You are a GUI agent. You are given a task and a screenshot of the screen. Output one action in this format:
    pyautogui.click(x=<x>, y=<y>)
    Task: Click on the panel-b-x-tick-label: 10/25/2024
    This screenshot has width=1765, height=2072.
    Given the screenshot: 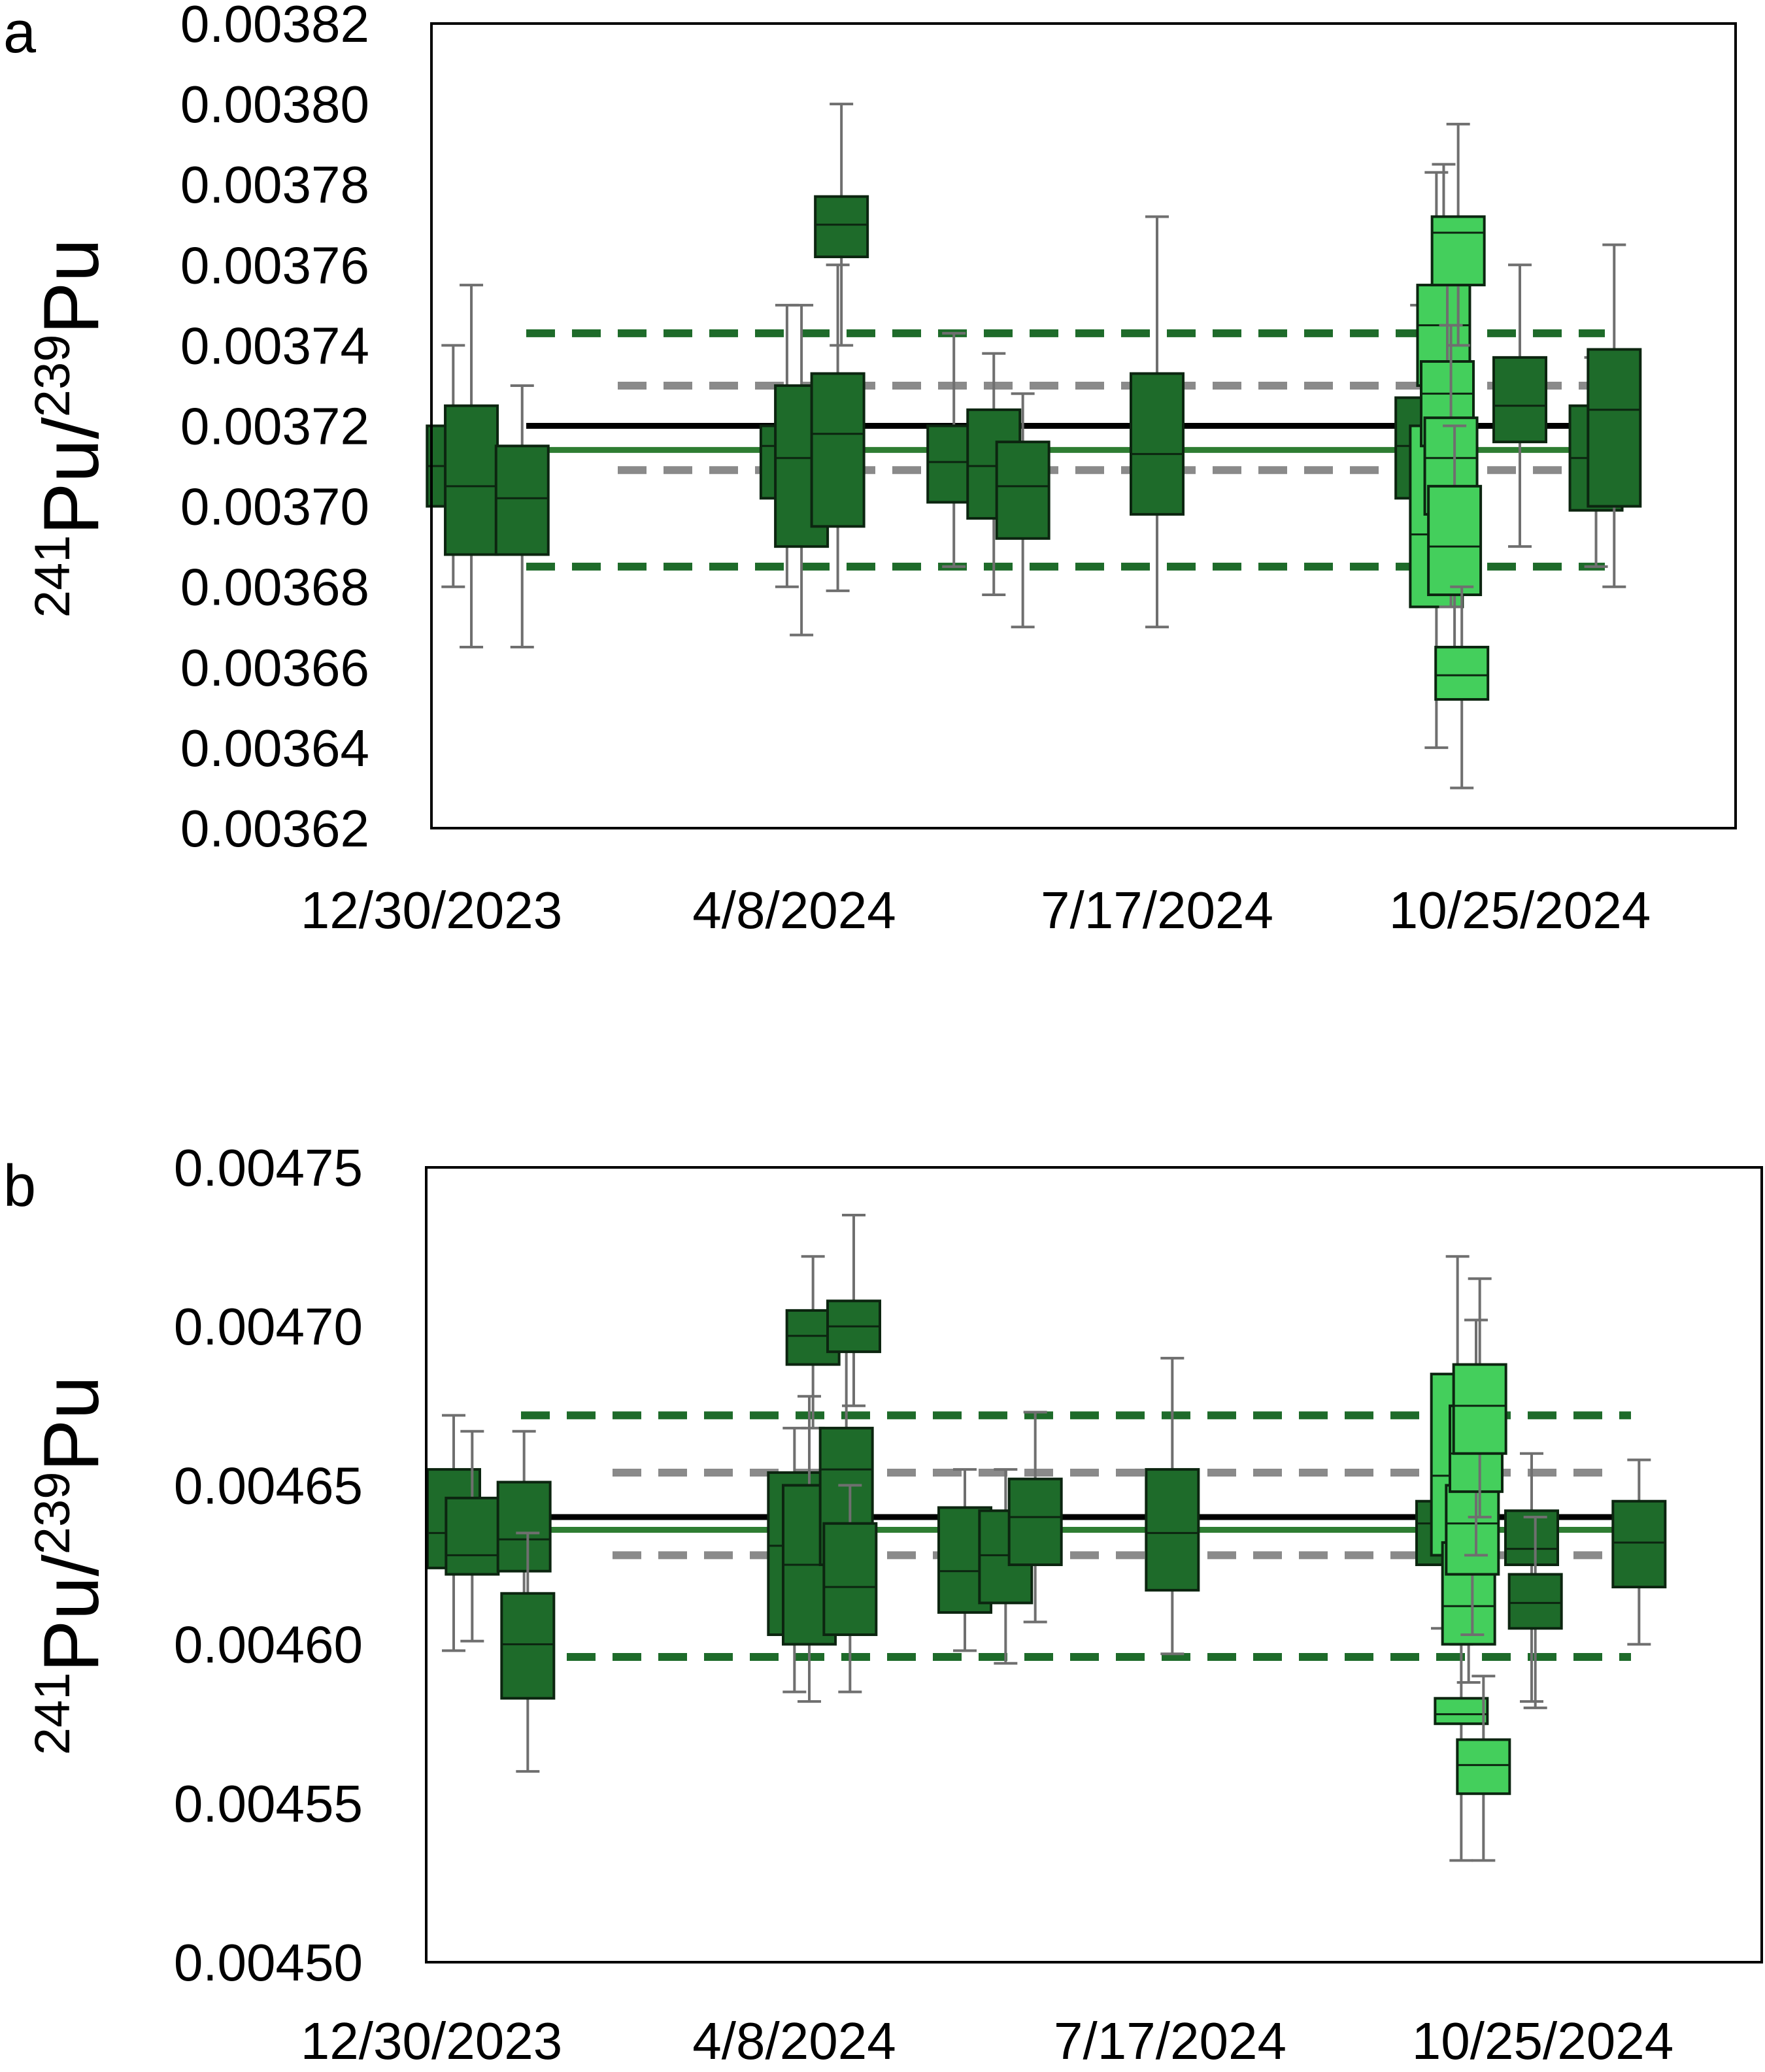 What is the action you would take?
    pyautogui.click(x=1542, y=2041)
    